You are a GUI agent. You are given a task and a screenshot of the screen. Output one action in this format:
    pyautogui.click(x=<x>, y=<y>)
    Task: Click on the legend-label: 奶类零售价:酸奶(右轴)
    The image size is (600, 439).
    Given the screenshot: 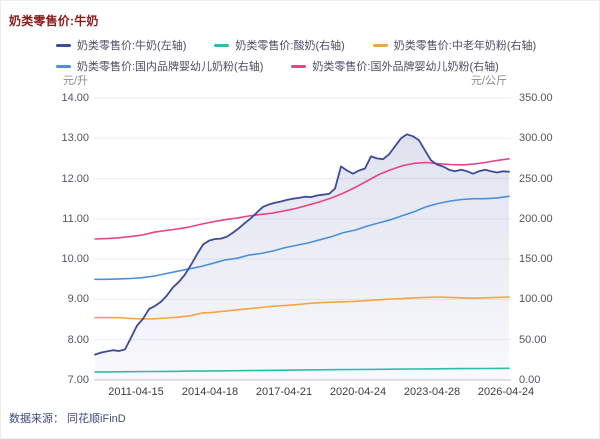 What is the action you would take?
    pyautogui.click(x=290, y=46)
    